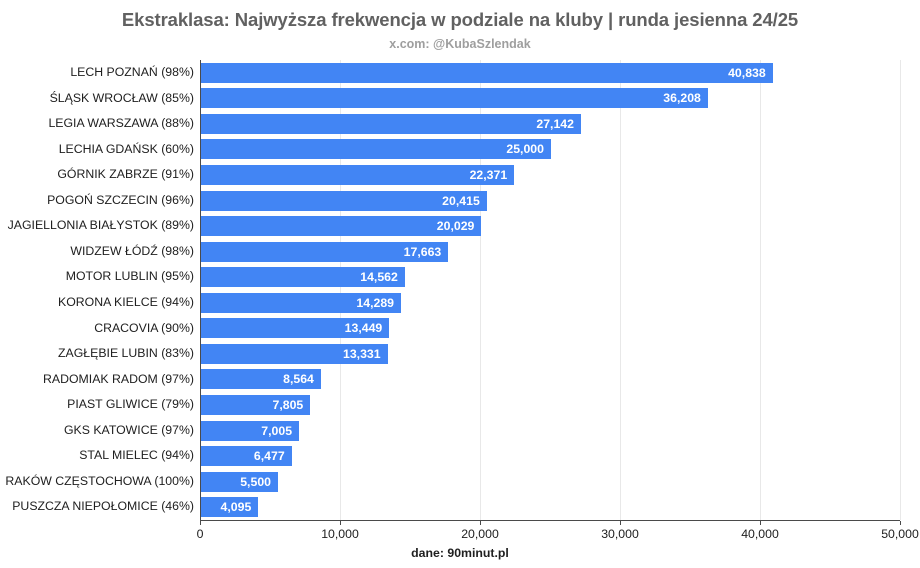 The height and width of the screenshot is (568, 920). I want to click on category-label: GKS KATOWICE (97%), so click(128, 429).